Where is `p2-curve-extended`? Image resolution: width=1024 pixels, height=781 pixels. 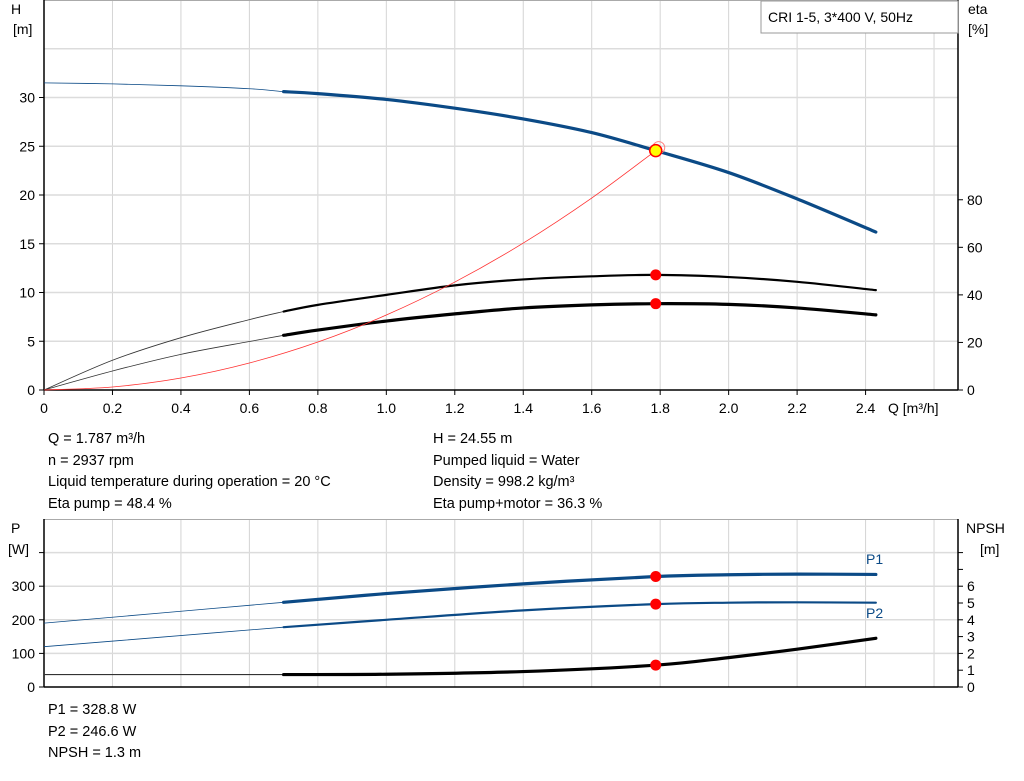 p2-curve-extended is located at coordinates (163, 637).